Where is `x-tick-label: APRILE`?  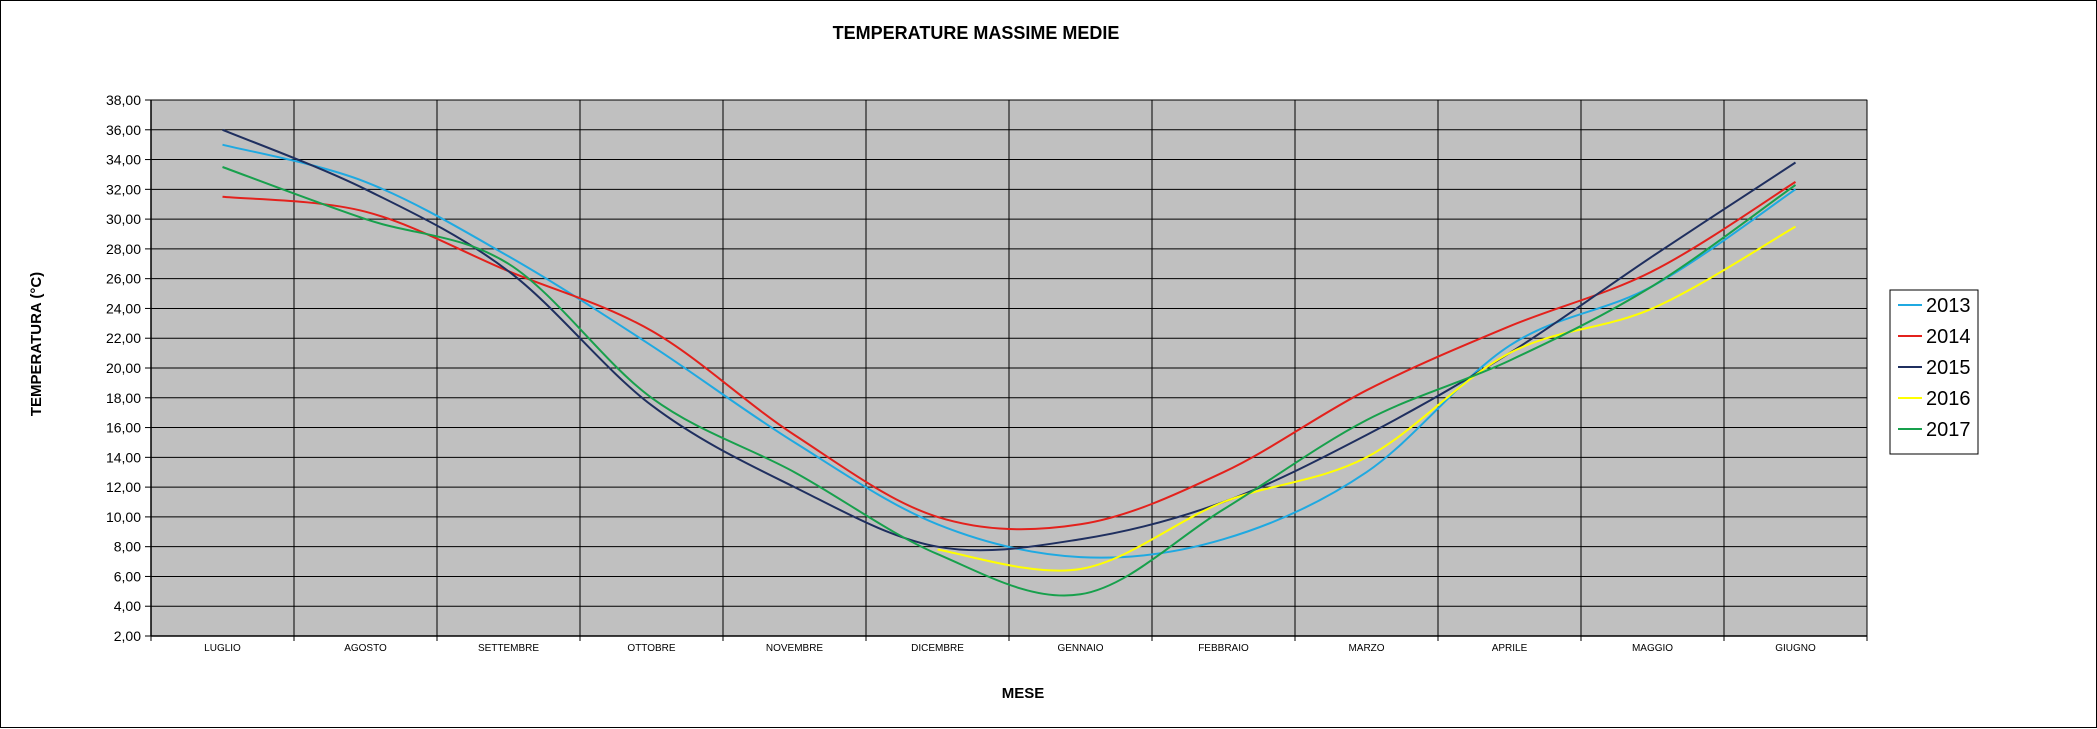
x-tick-label: APRILE is located at coordinates (1510, 648).